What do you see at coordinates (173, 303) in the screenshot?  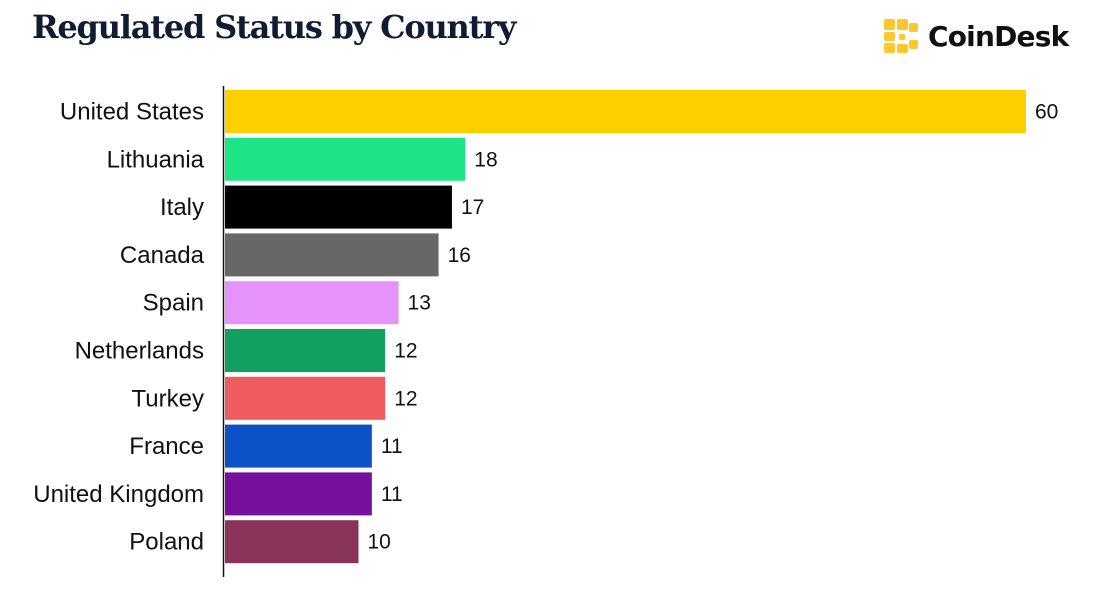 I see `category-label-spain: Spain` at bounding box center [173, 303].